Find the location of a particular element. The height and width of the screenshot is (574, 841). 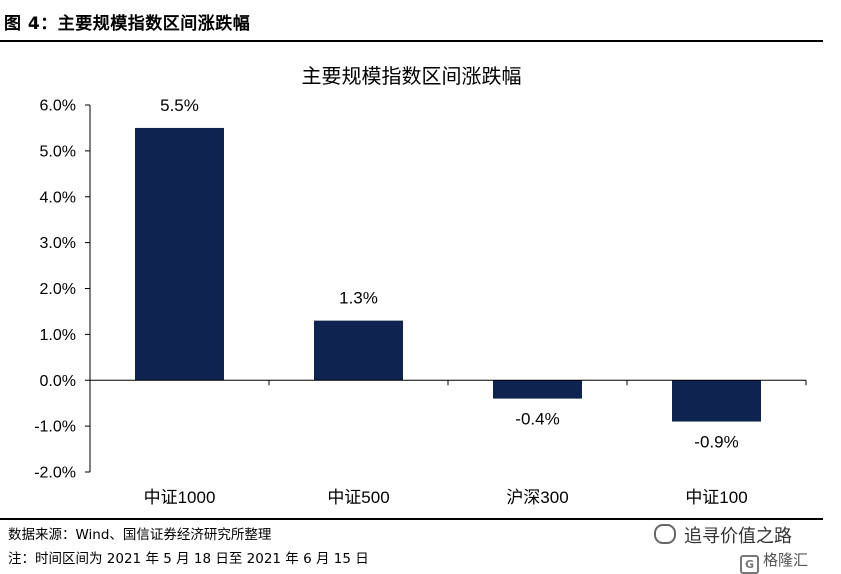

y-tick-label: 4.0% is located at coordinates (58, 197).